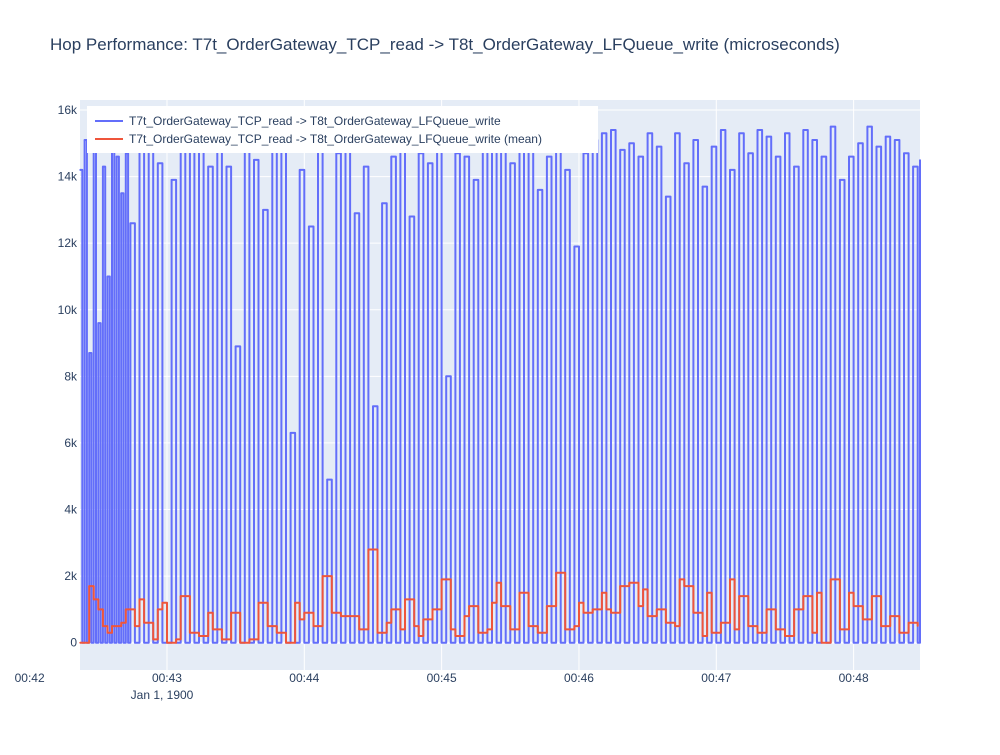 The width and height of the screenshot is (1000, 755). What do you see at coordinates (442, 678) in the screenshot?
I see `x-tick-label: 00:45` at bounding box center [442, 678].